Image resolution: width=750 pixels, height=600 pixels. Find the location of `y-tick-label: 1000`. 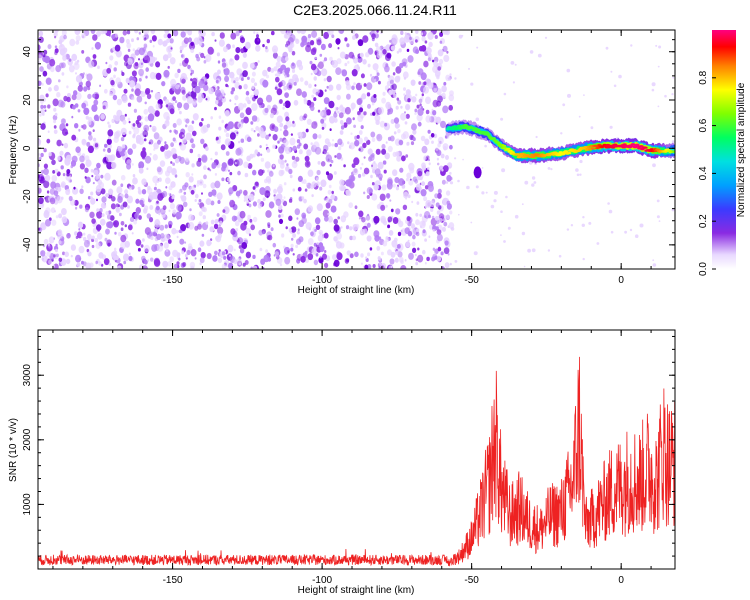

y-tick-label: 1000 is located at coordinates (27, 504).